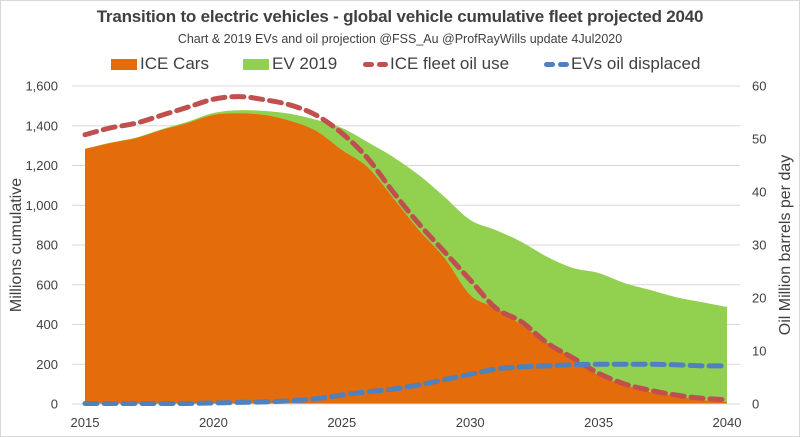 The image size is (800, 437). I want to click on y-tick-label: 600, so click(47, 284).